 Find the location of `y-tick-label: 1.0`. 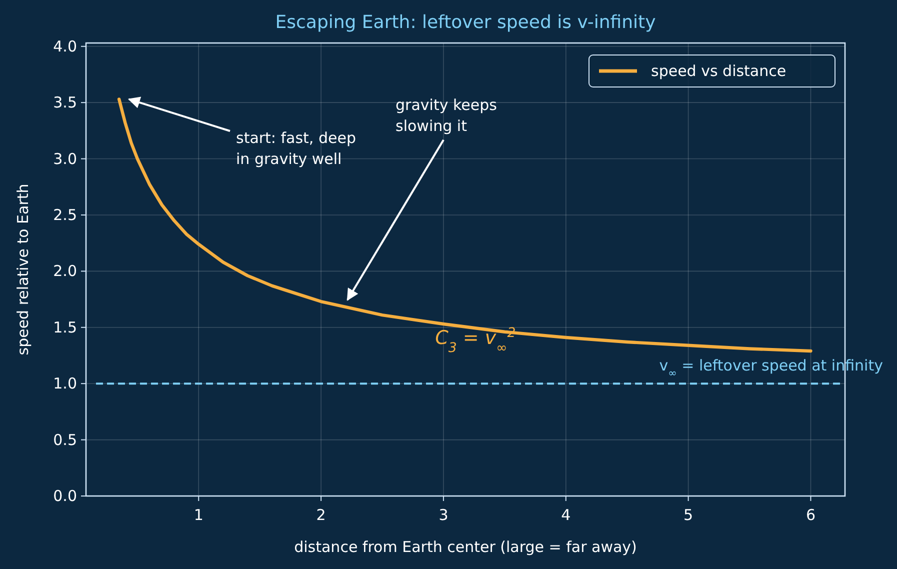

y-tick-label: 1.0 is located at coordinates (65, 383).